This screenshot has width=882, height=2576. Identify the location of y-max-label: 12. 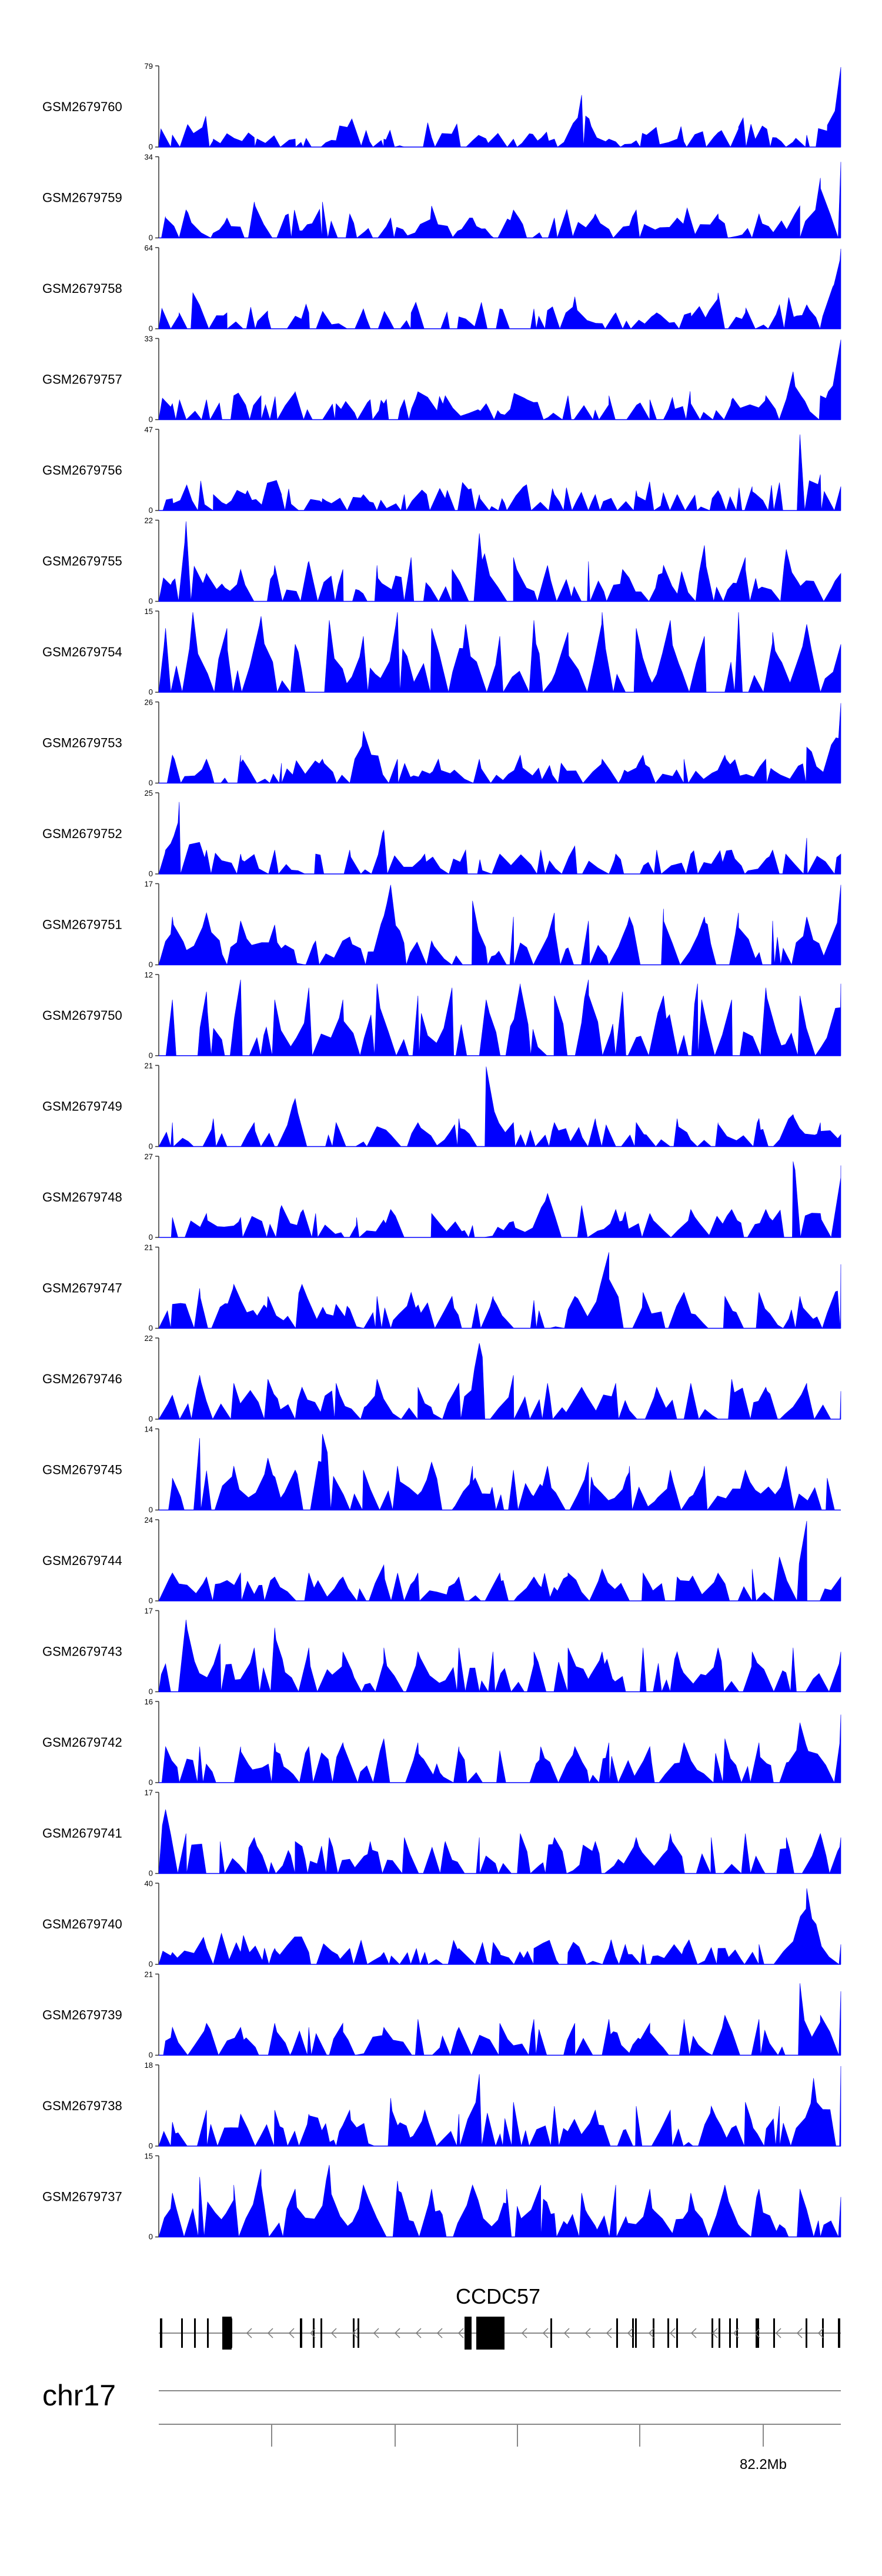
(149, 974).